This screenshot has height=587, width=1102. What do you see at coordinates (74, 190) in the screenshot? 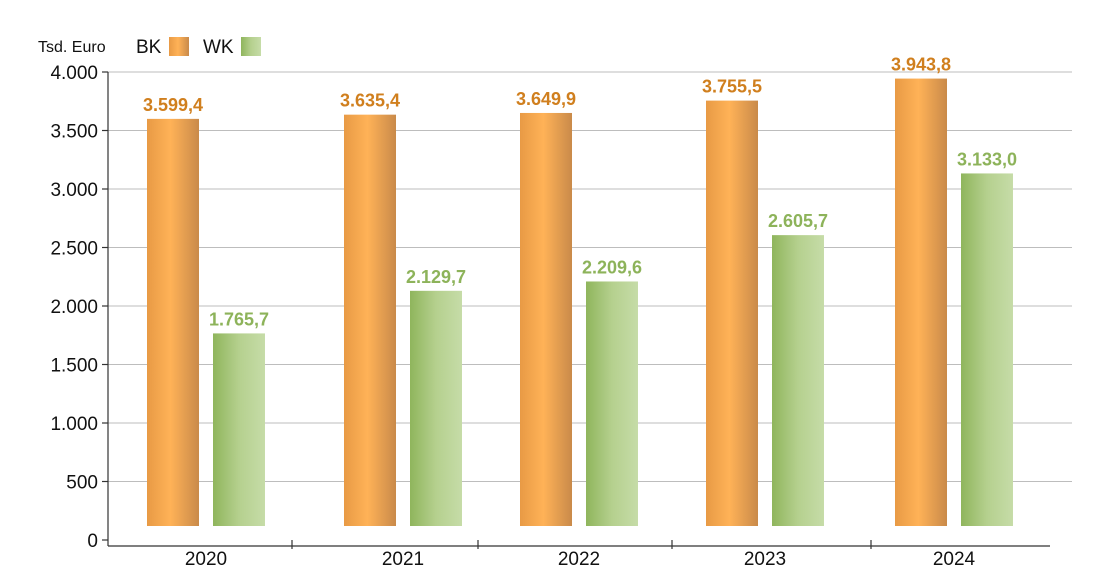
I see `y-tick-label: 3.000` at bounding box center [74, 190].